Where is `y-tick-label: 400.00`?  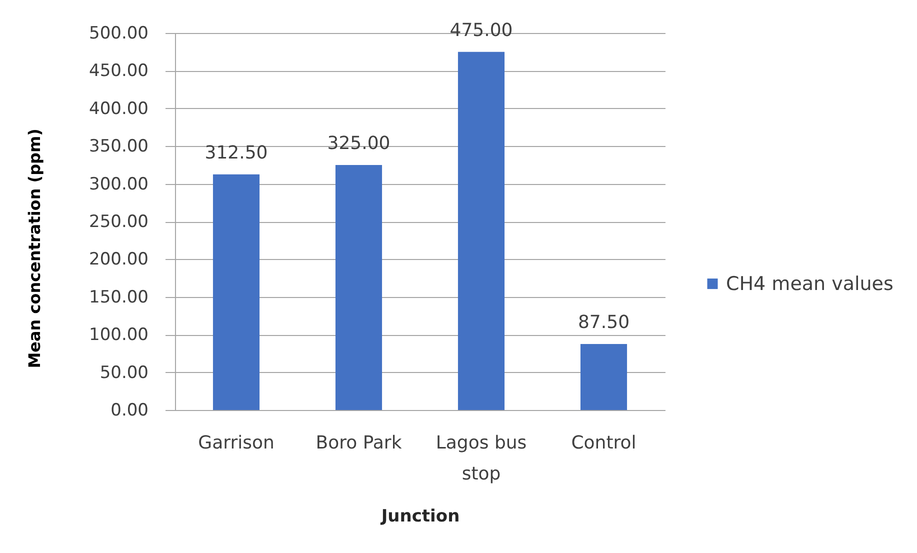
y-tick-label: 400.00 is located at coordinates (118, 108).